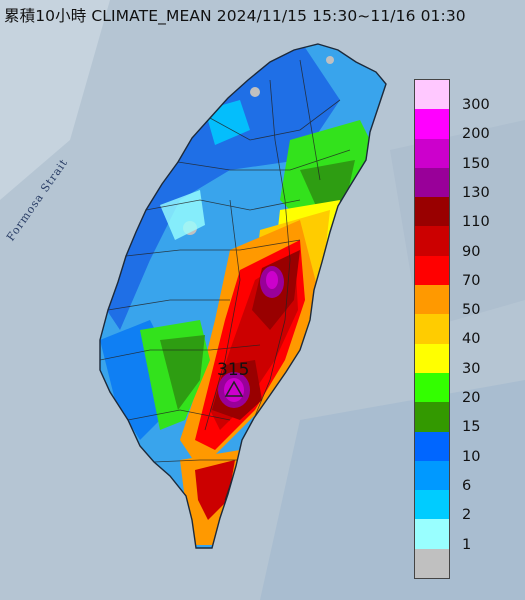 Image resolution: width=525 pixels, height=600 pixels. What do you see at coordinates (471, 310) in the screenshot?
I see `legend-label: 50` at bounding box center [471, 310].